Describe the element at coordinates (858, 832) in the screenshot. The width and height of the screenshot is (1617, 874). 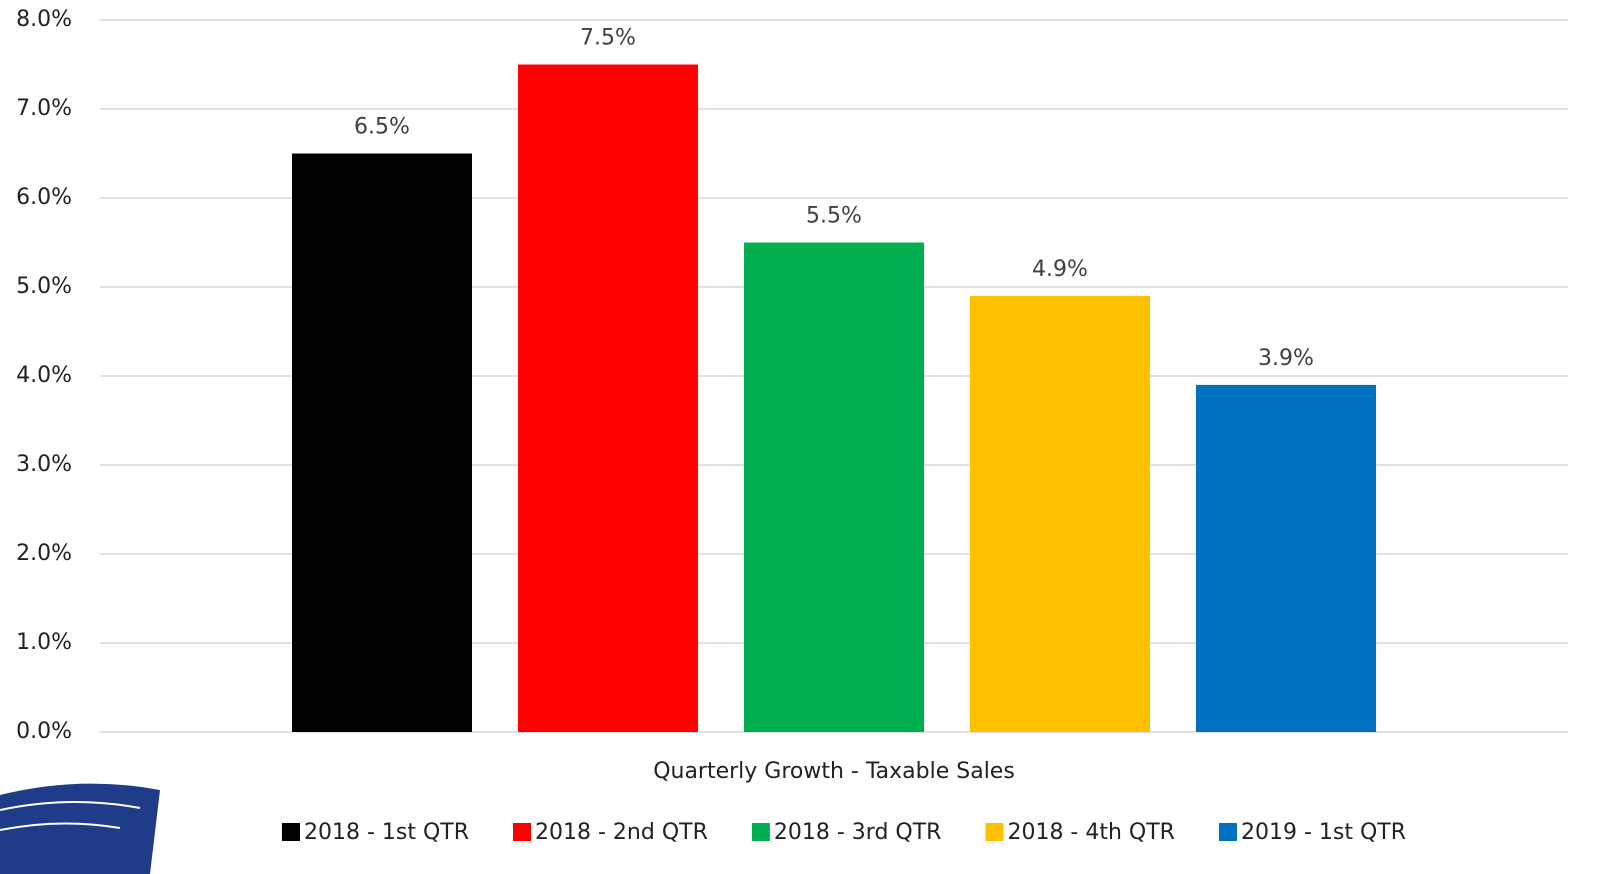
I see `legend-label: 2018 - 3rd QTR` at that location.